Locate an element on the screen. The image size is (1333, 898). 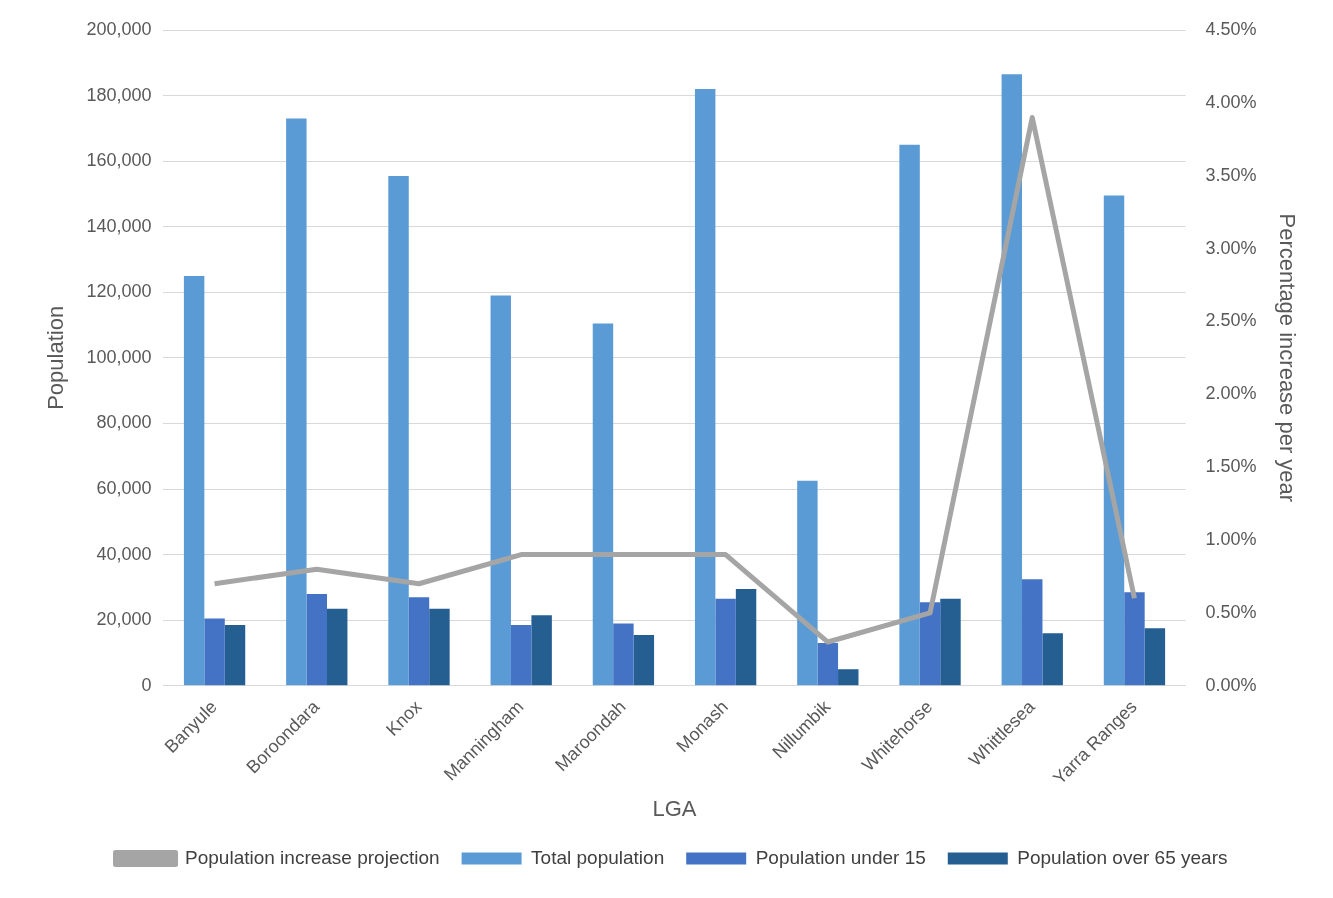
y-tick-label: 200,000 is located at coordinates (119, 28).